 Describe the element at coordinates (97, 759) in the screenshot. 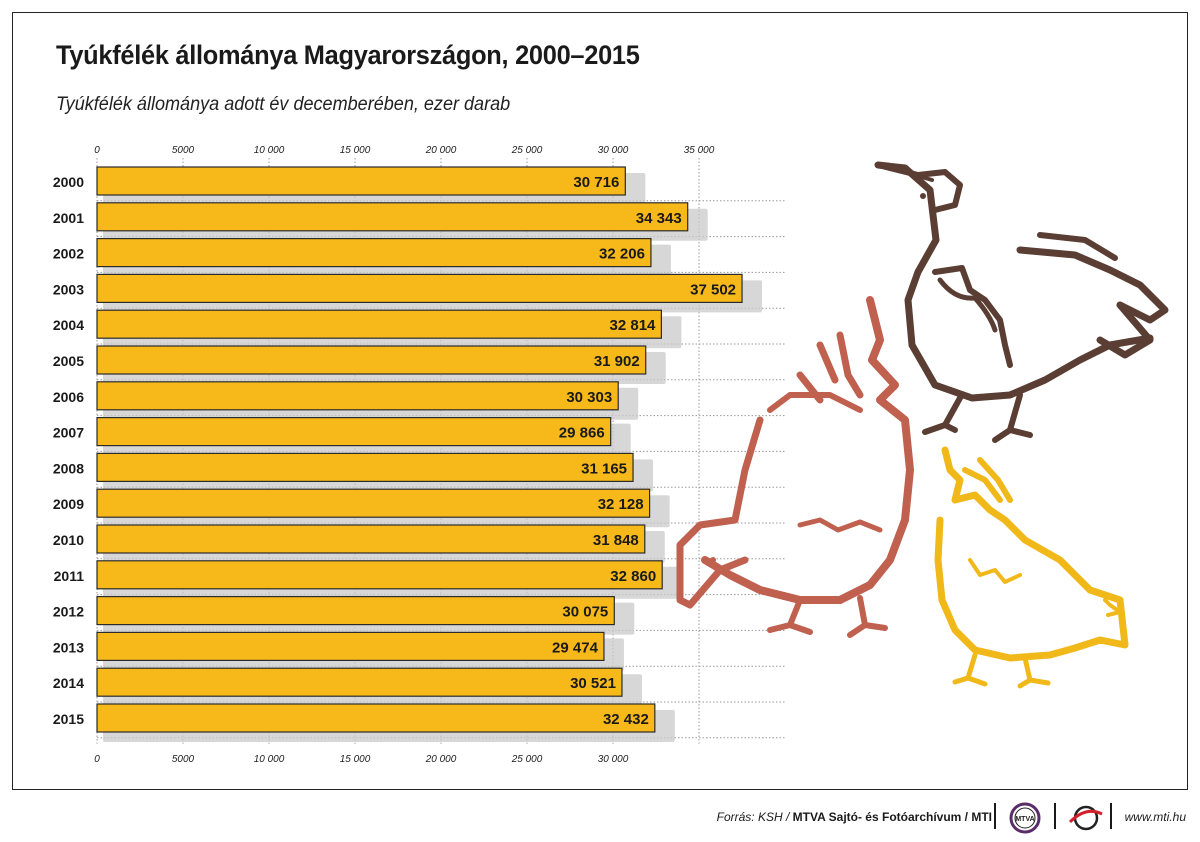

I see `bottom-tick-label: 0` at that location.